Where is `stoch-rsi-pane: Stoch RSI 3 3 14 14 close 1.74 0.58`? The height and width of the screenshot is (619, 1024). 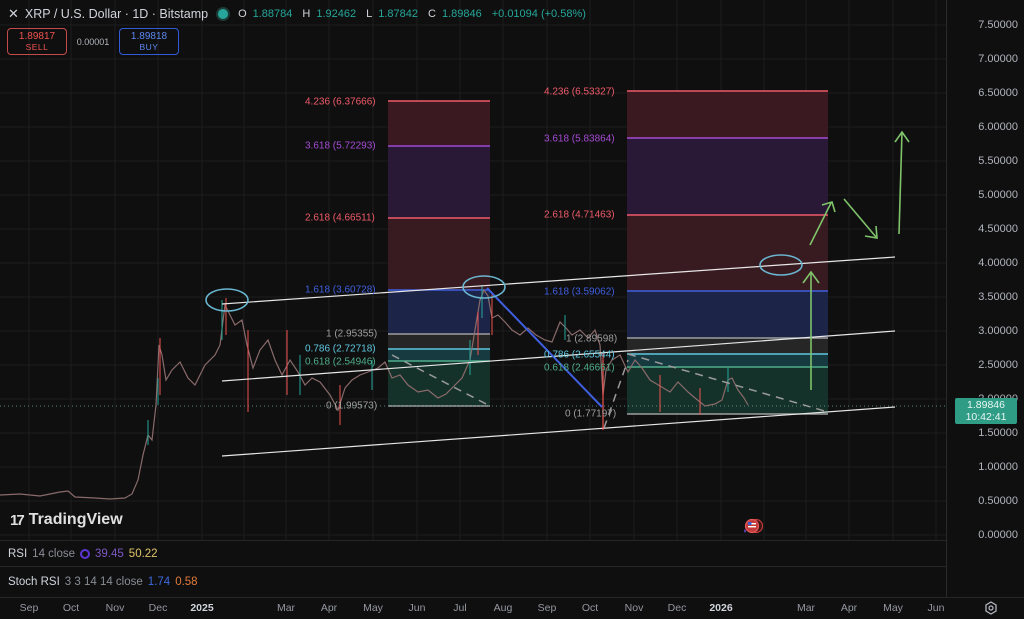 stoch-rsi-pane: Stoch RSI 3 3 14 14 close 1.74 0.58 is located at coordinates (473, 581).